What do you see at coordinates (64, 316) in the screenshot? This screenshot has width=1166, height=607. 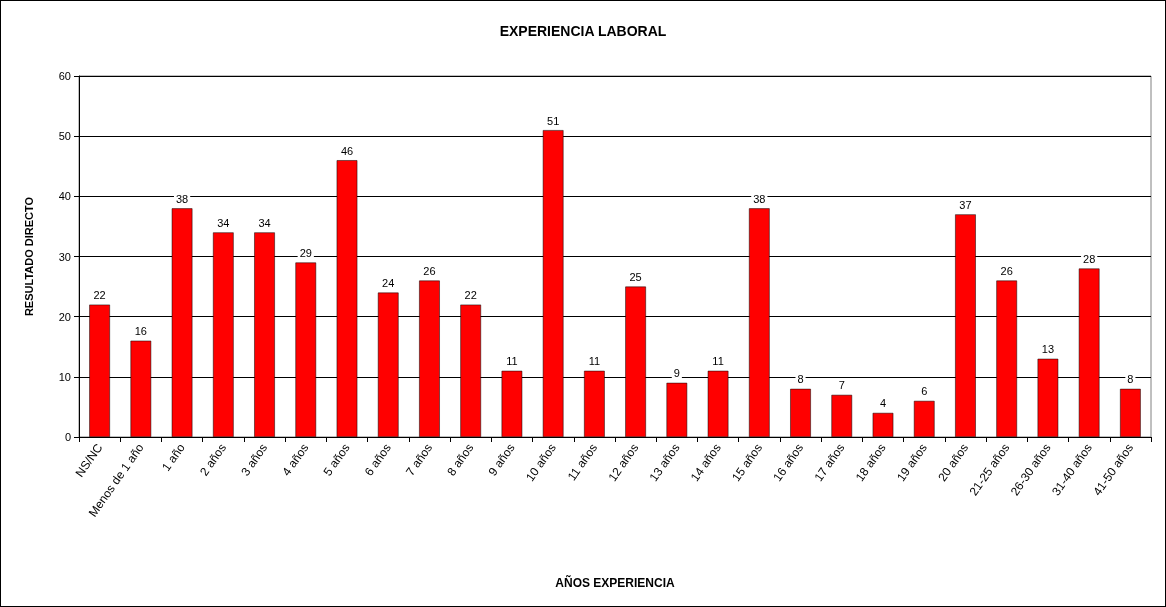 I see `y-tick-label: 20` at bounding box center [64, 316].